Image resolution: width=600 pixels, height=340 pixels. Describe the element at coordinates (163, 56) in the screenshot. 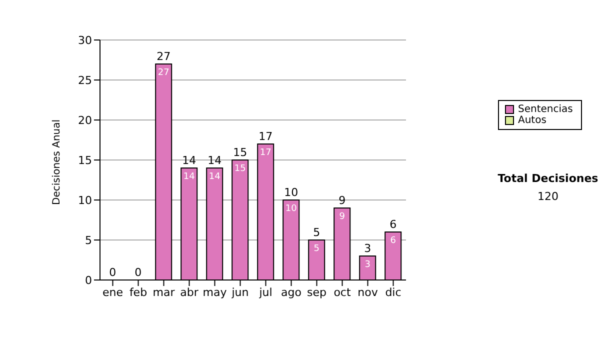

I see `total-label: 27` at that location.